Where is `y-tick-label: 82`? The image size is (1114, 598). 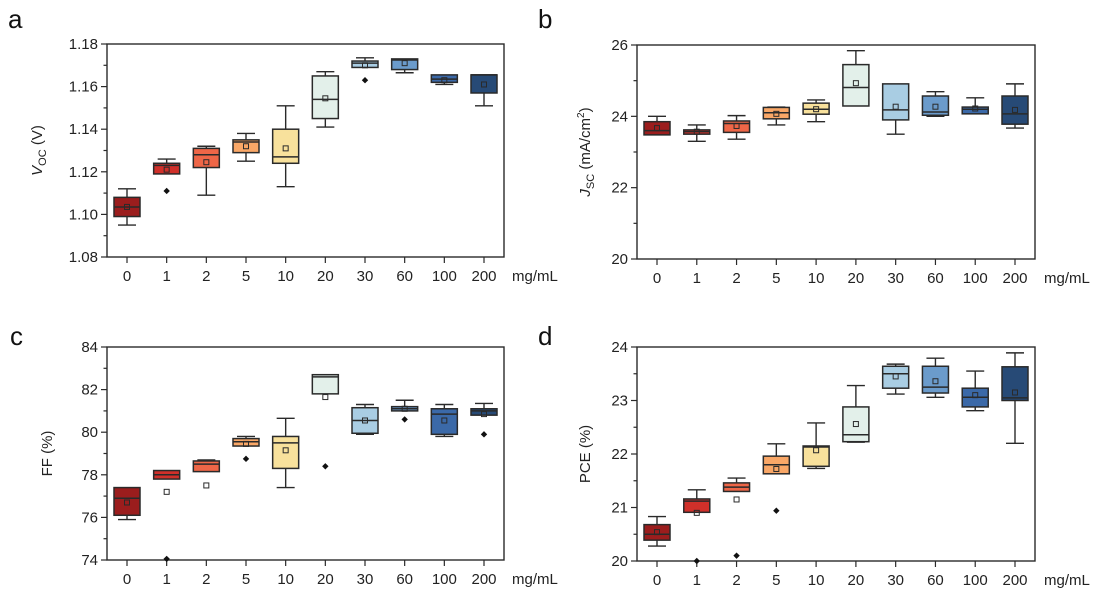
y-tick-label: 82 is located at coordinates (89, 390).